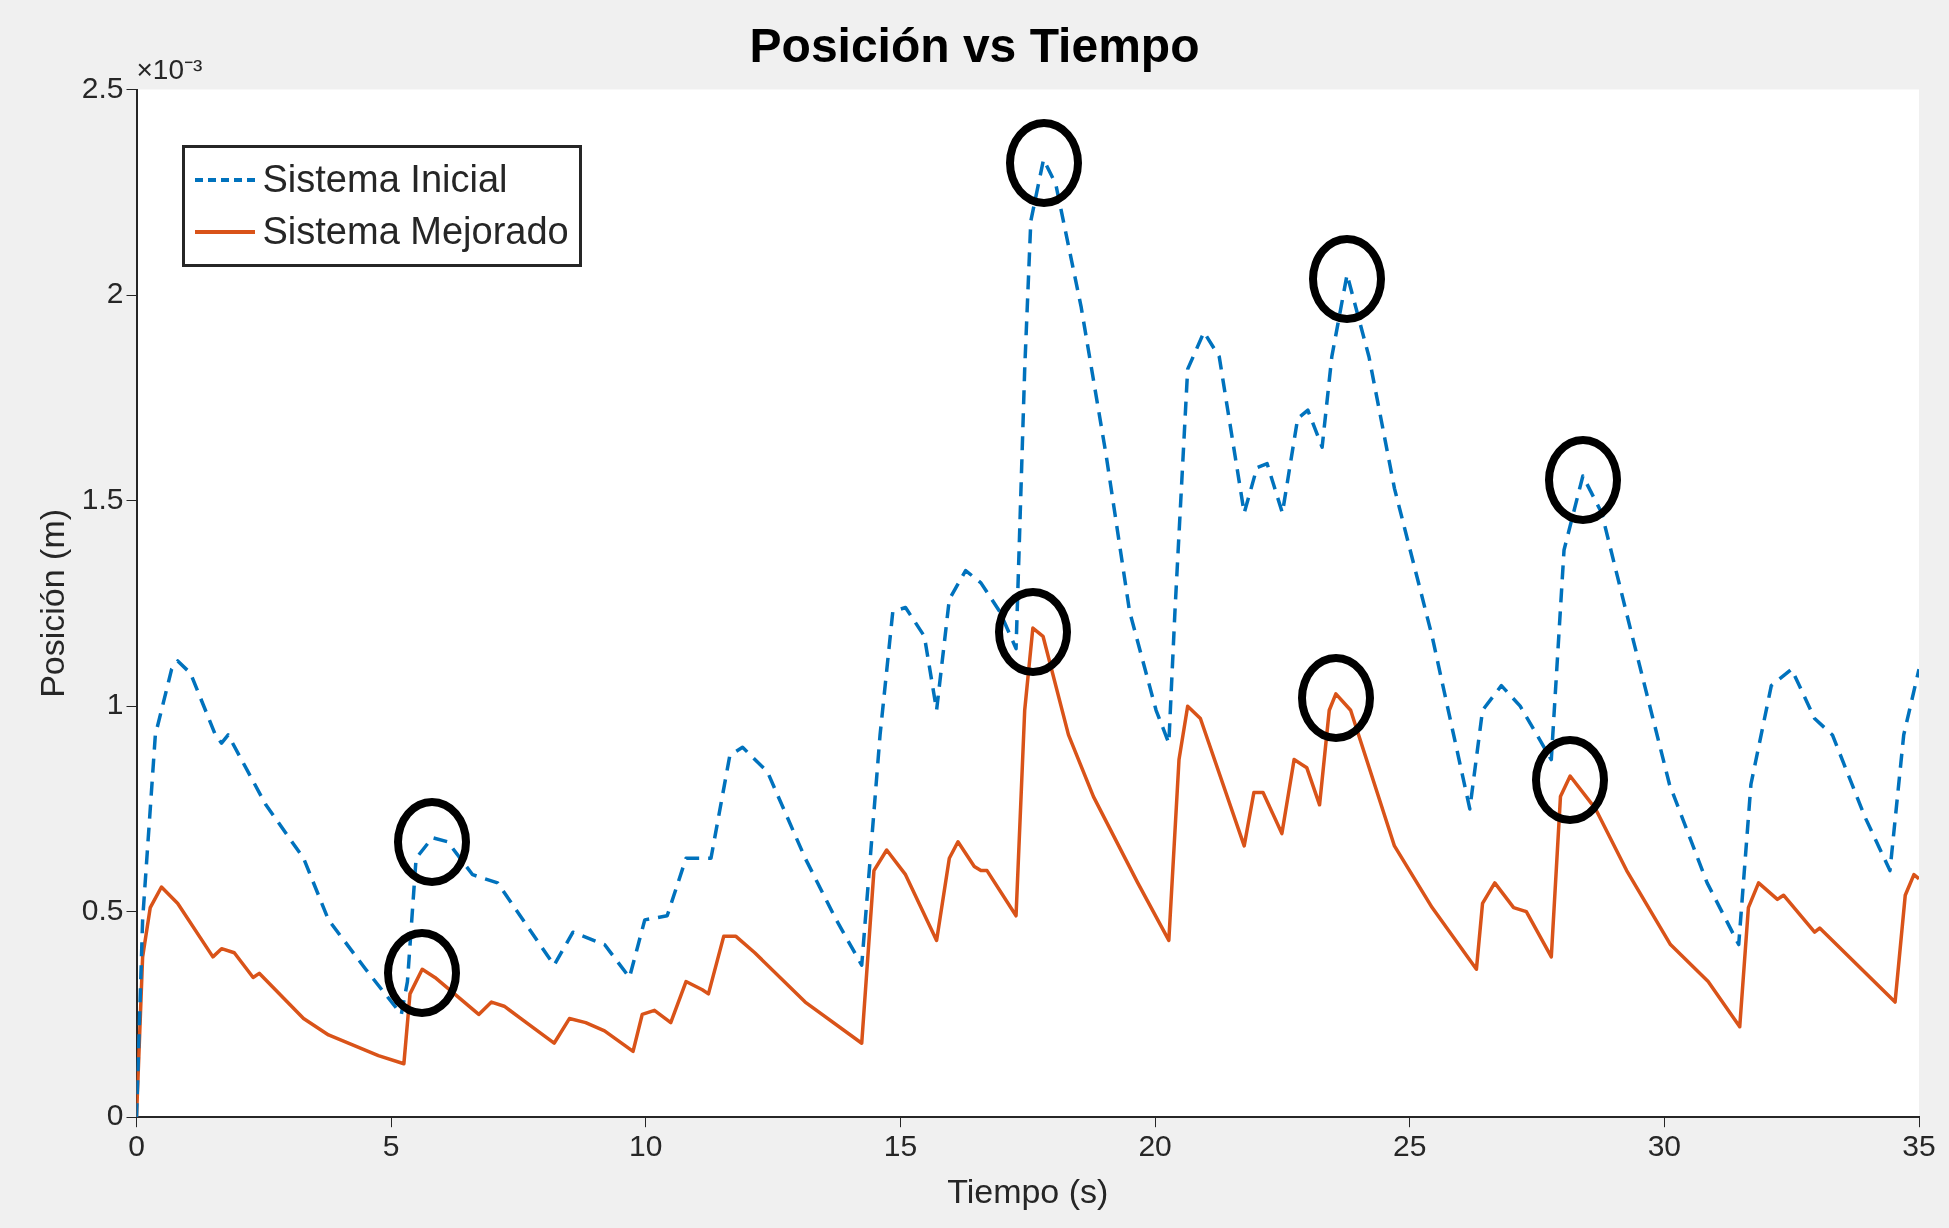 The width and height of the screenshot is (1949, 1228). I want to click on y-tick-label: 0, so click(115, 1115).